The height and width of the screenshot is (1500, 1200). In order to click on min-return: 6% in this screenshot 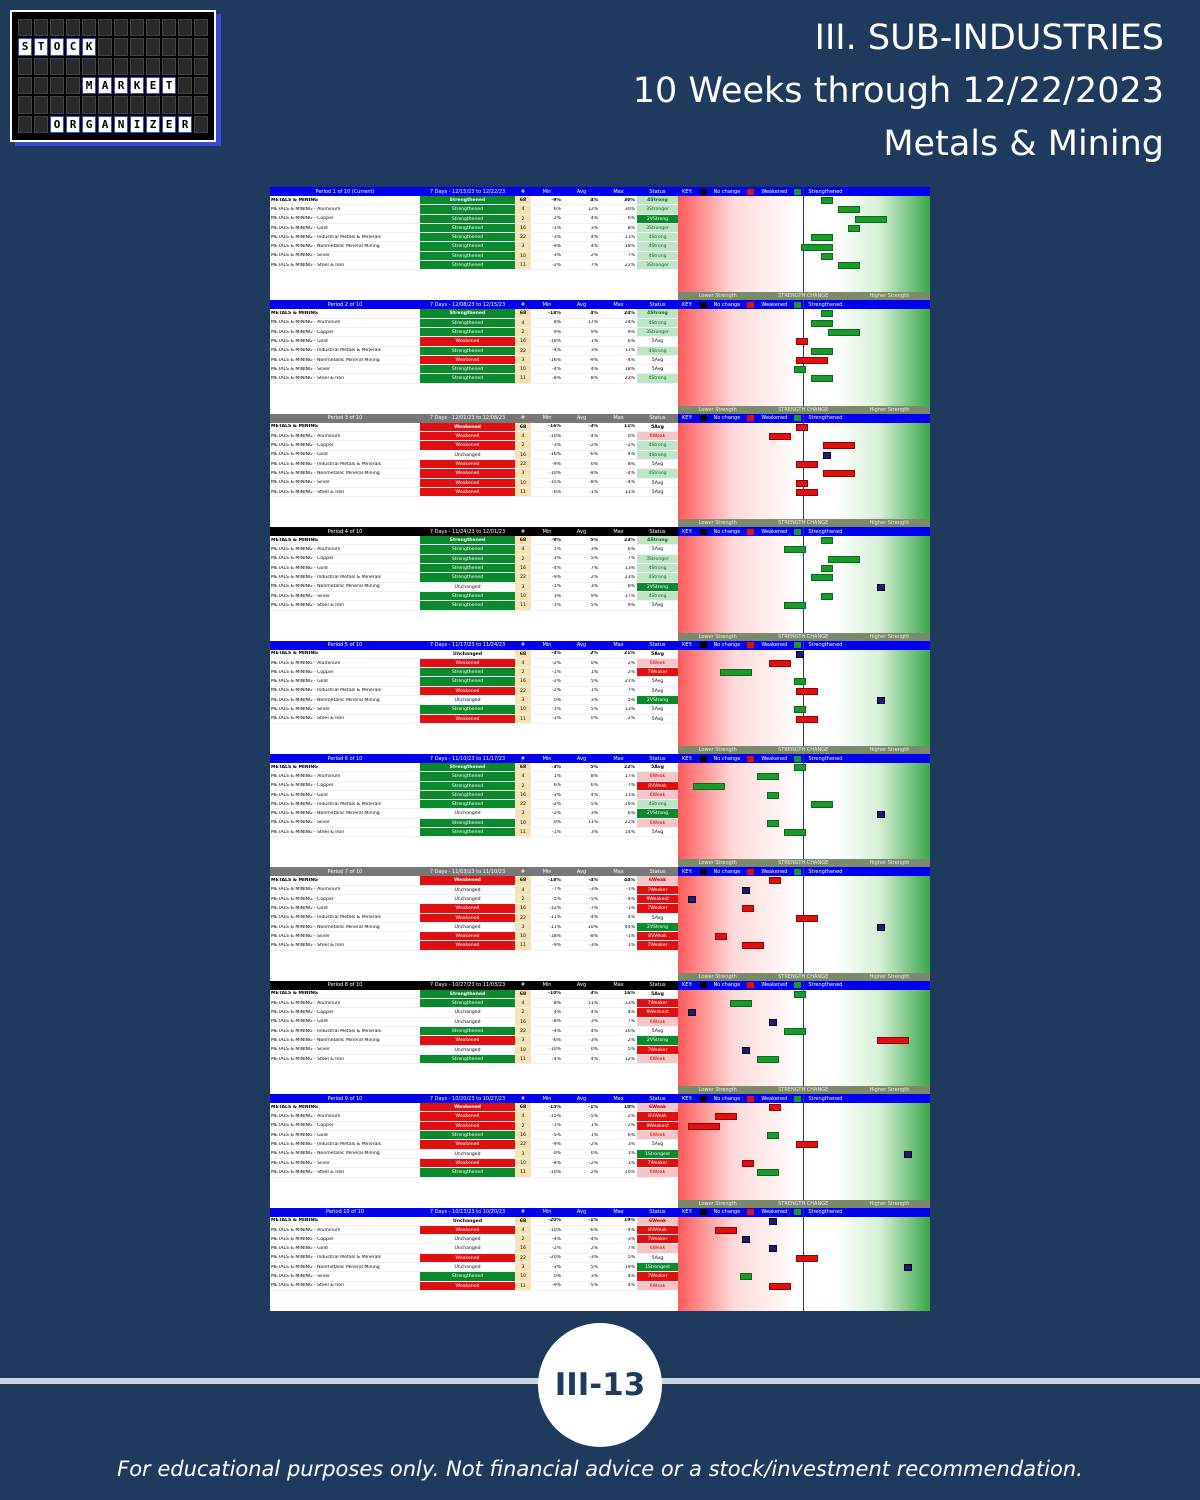, I will do `click(557, 209)`.